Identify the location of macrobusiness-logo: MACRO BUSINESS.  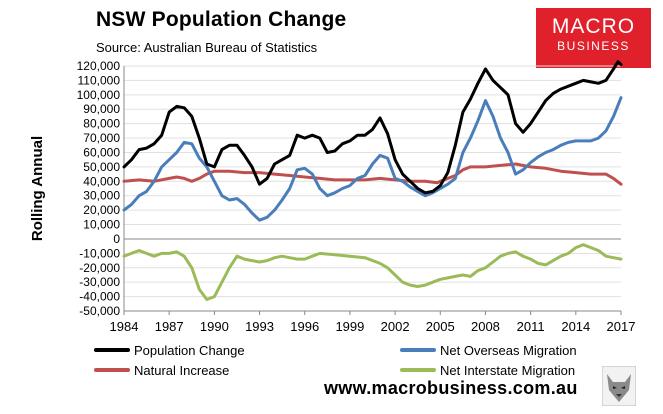
(593, 38).